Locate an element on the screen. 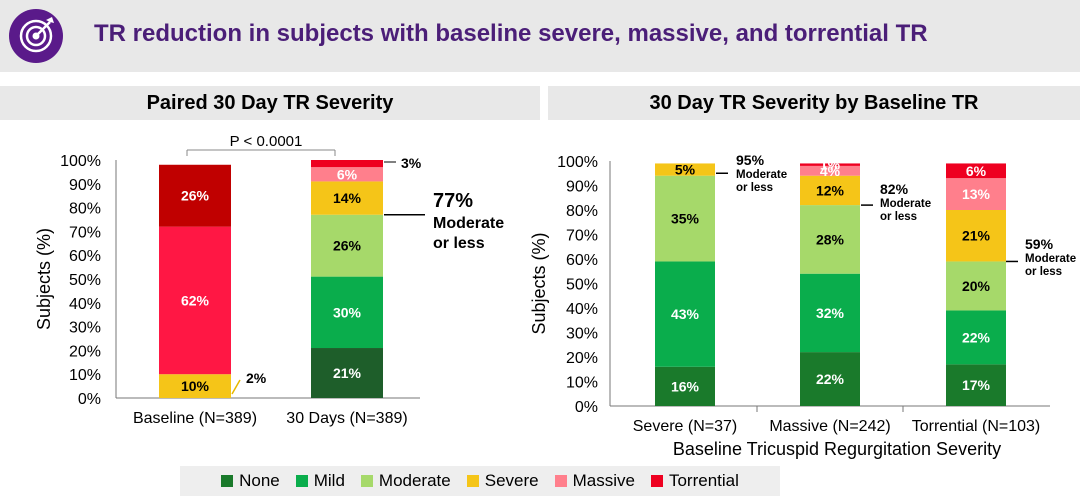 The width and height of the screenshot is (1080, 496). data-label: 62% is located at coordinates (195, 300).